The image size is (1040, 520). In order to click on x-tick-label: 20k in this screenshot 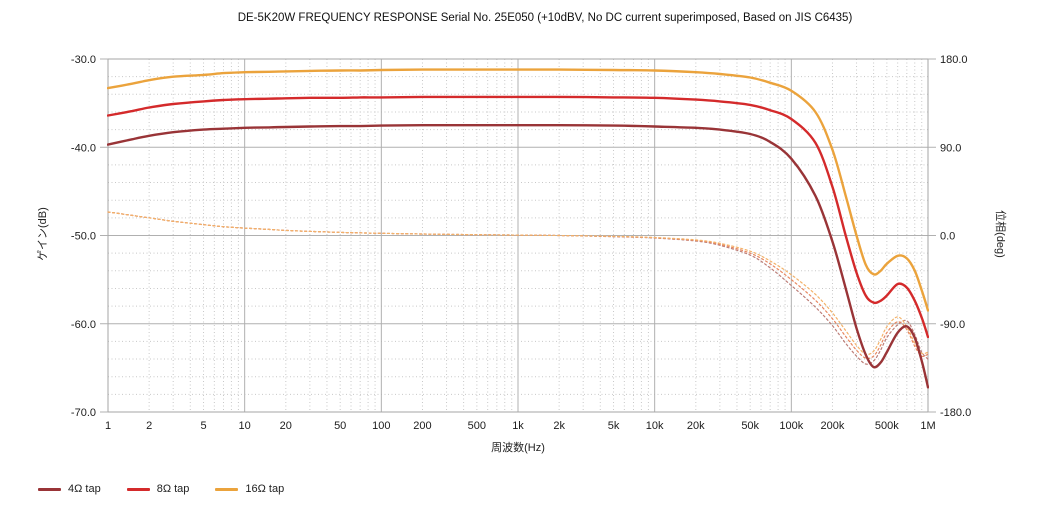, I will do `click(696, 426)`.